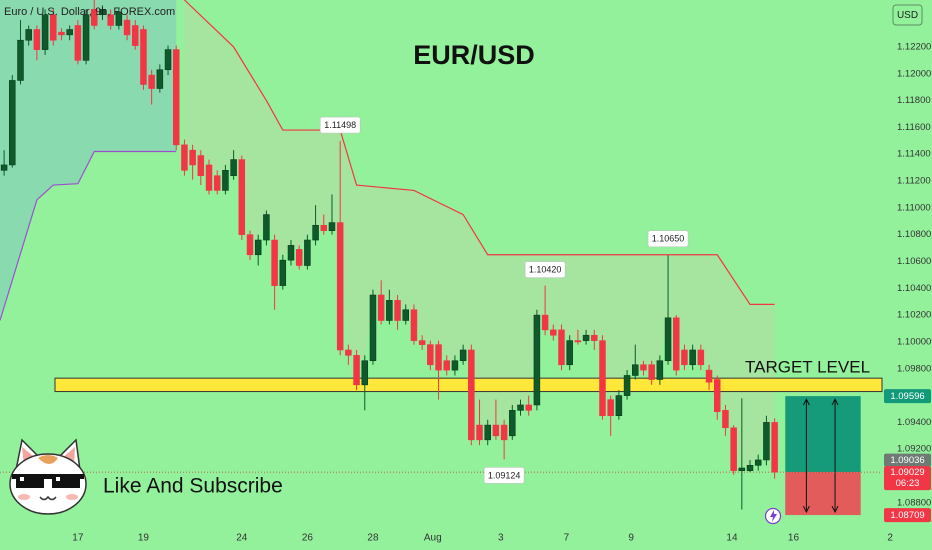 Image resolution: width=932 pixels, height=550 pixels. I want to click on y-tick-label: 1.10400, so click(914, 288).